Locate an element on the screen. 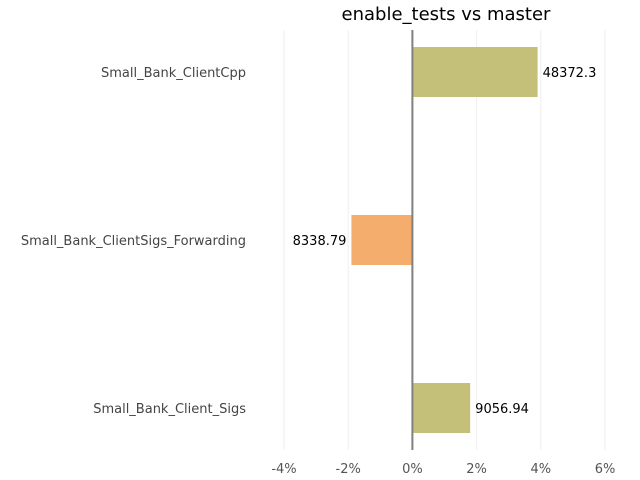 Image resolution: width=640 pixels, height=480 pixels. category-label: Small_Bank_ClientSigs_Forwarding is located at coordinates (133, 241).